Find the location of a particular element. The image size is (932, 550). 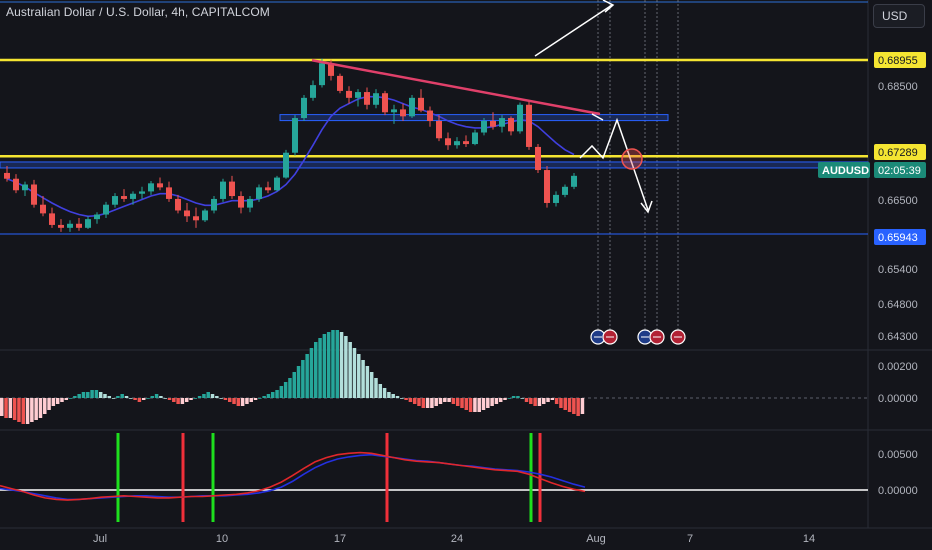

histogram-tick-label: 0.00200 is located at coordinates (898, 367).